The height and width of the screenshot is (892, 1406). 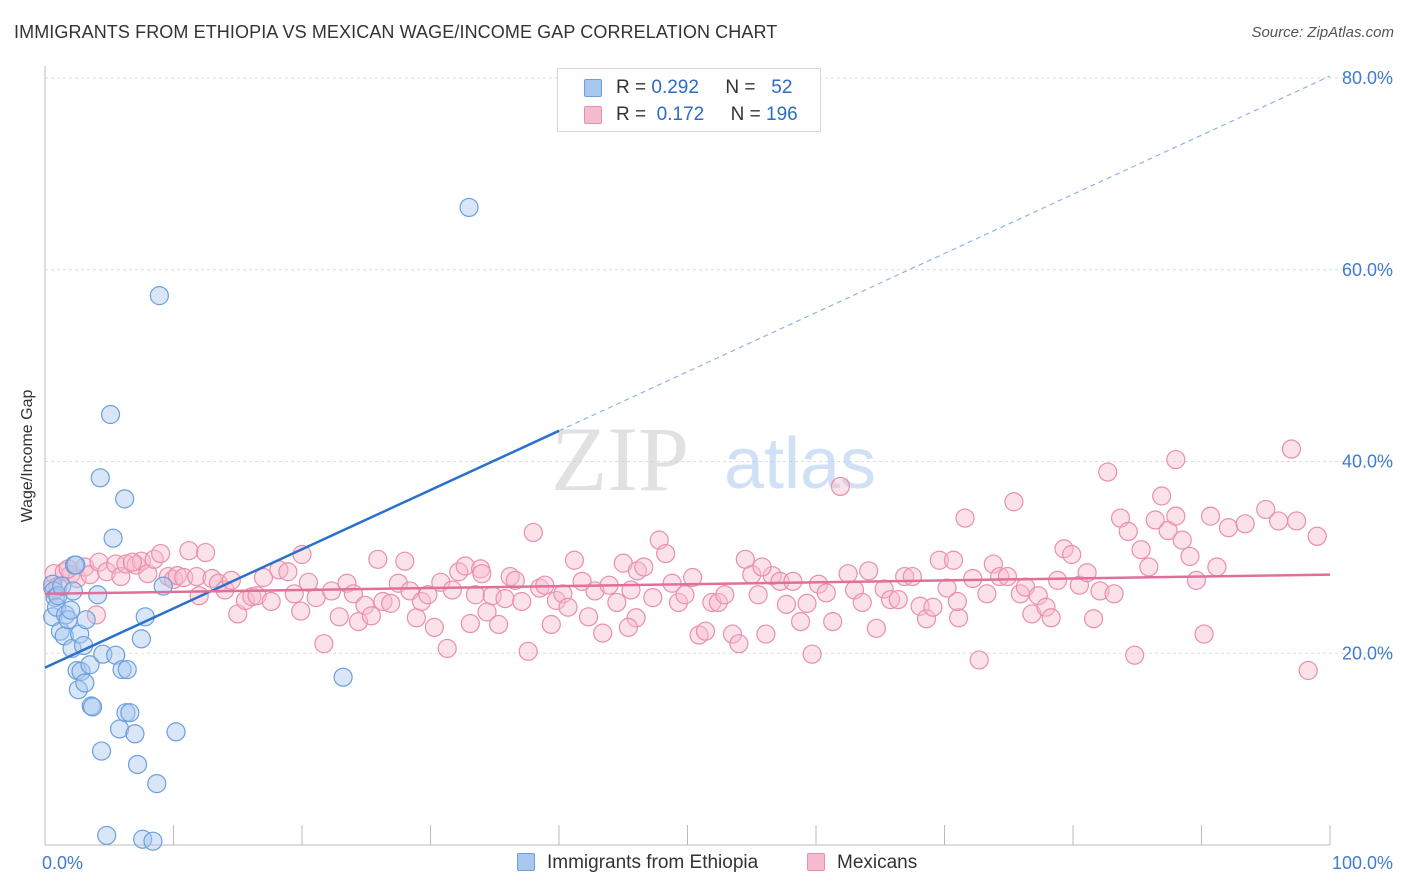 I want to click on x-tick-label: 0.0%, so click(x=62, y=863).